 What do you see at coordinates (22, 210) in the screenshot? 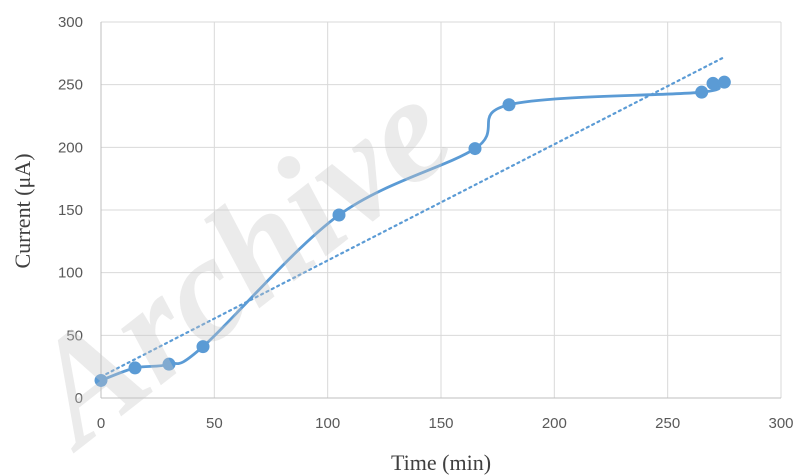
I see `y-axis-title: Current (μA)` at bounding box center [22, 210].